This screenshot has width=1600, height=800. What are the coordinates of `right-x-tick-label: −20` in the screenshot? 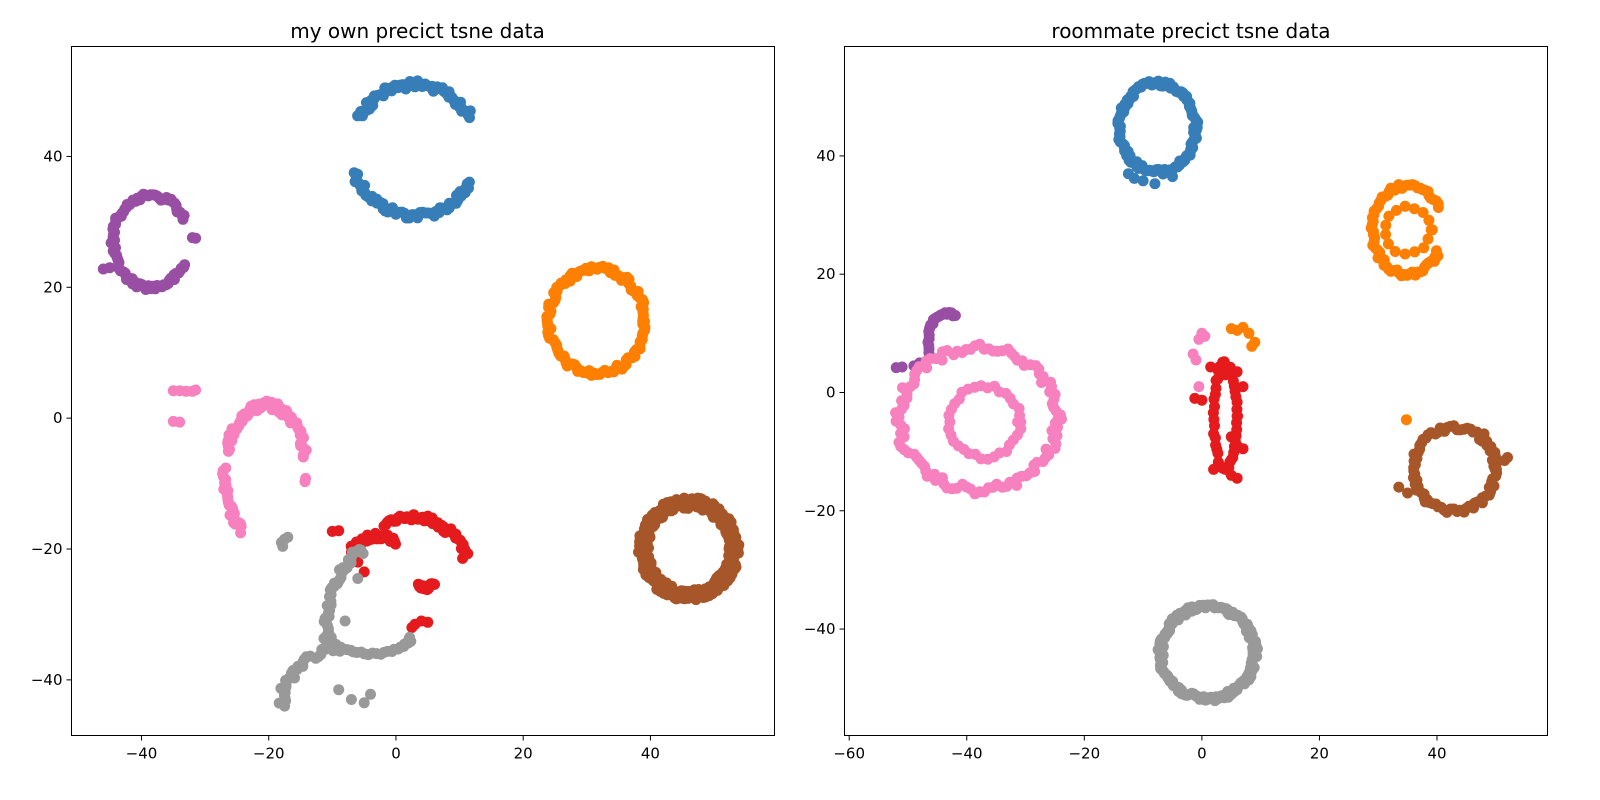 It's located at (1084, 754).